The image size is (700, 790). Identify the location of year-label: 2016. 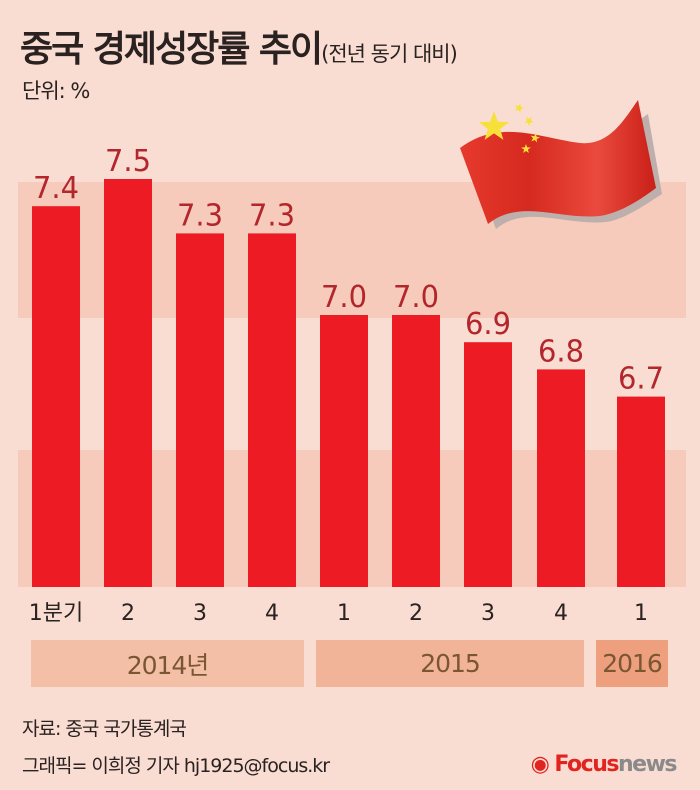
(632, 663).